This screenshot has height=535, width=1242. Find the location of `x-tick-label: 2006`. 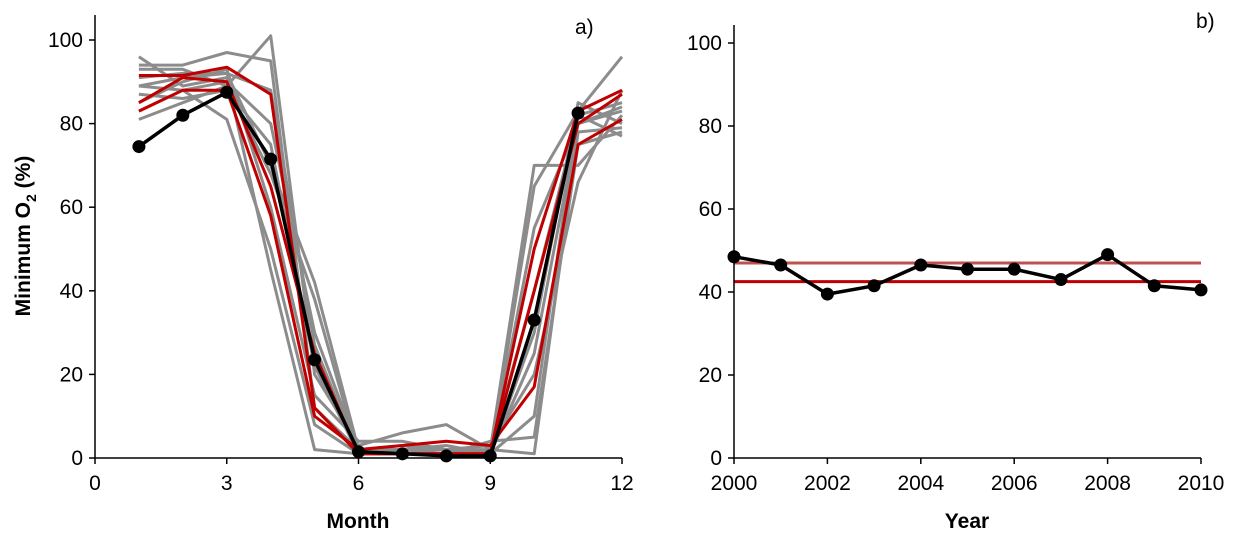

x-tick-label: 2006 is located at coordinates (1014, 483).